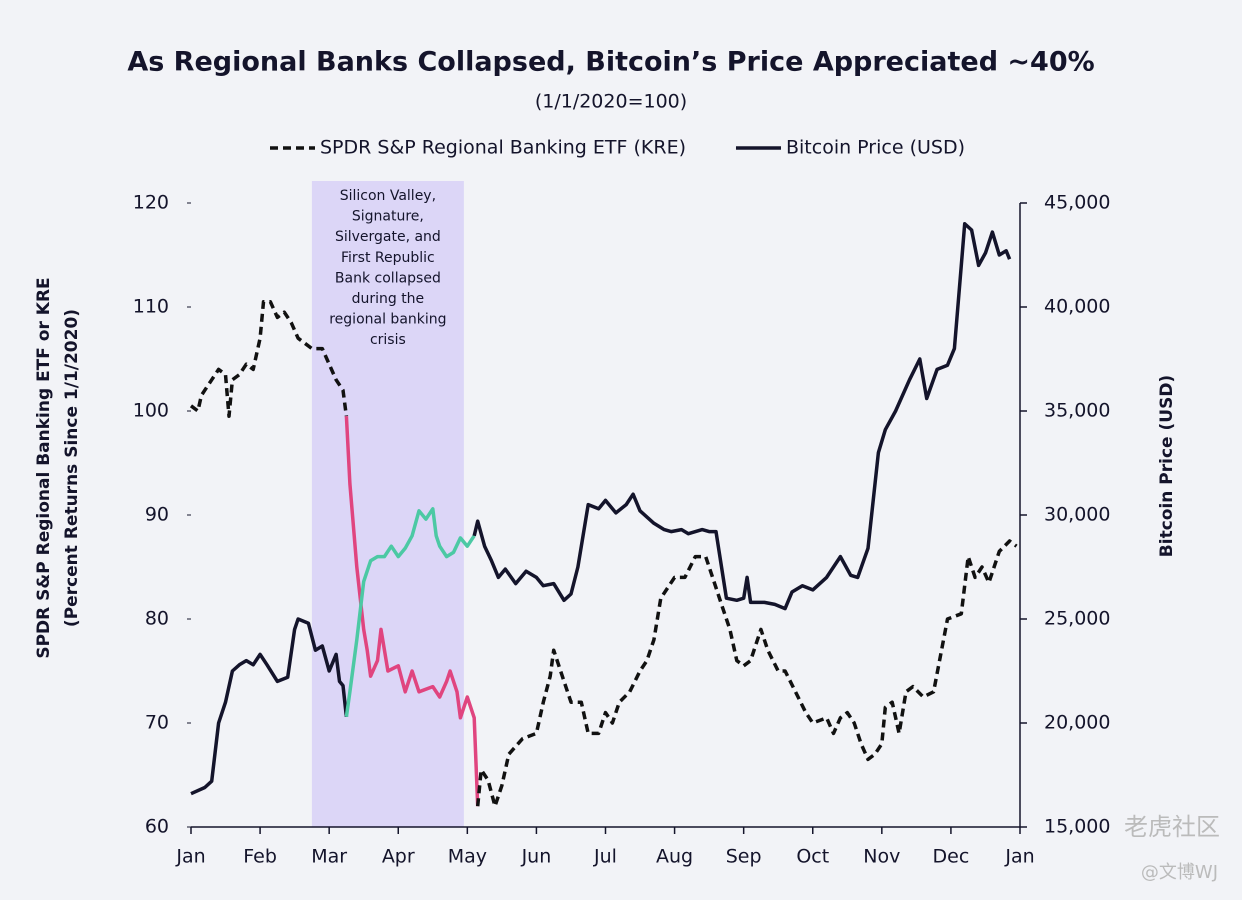 The height and width of the screenshot is (900, 1242). What do you see at coordinates (388, 278) in the screenshot?
I see `annotation: Bank collapsed` at bounding box center [388, 278].